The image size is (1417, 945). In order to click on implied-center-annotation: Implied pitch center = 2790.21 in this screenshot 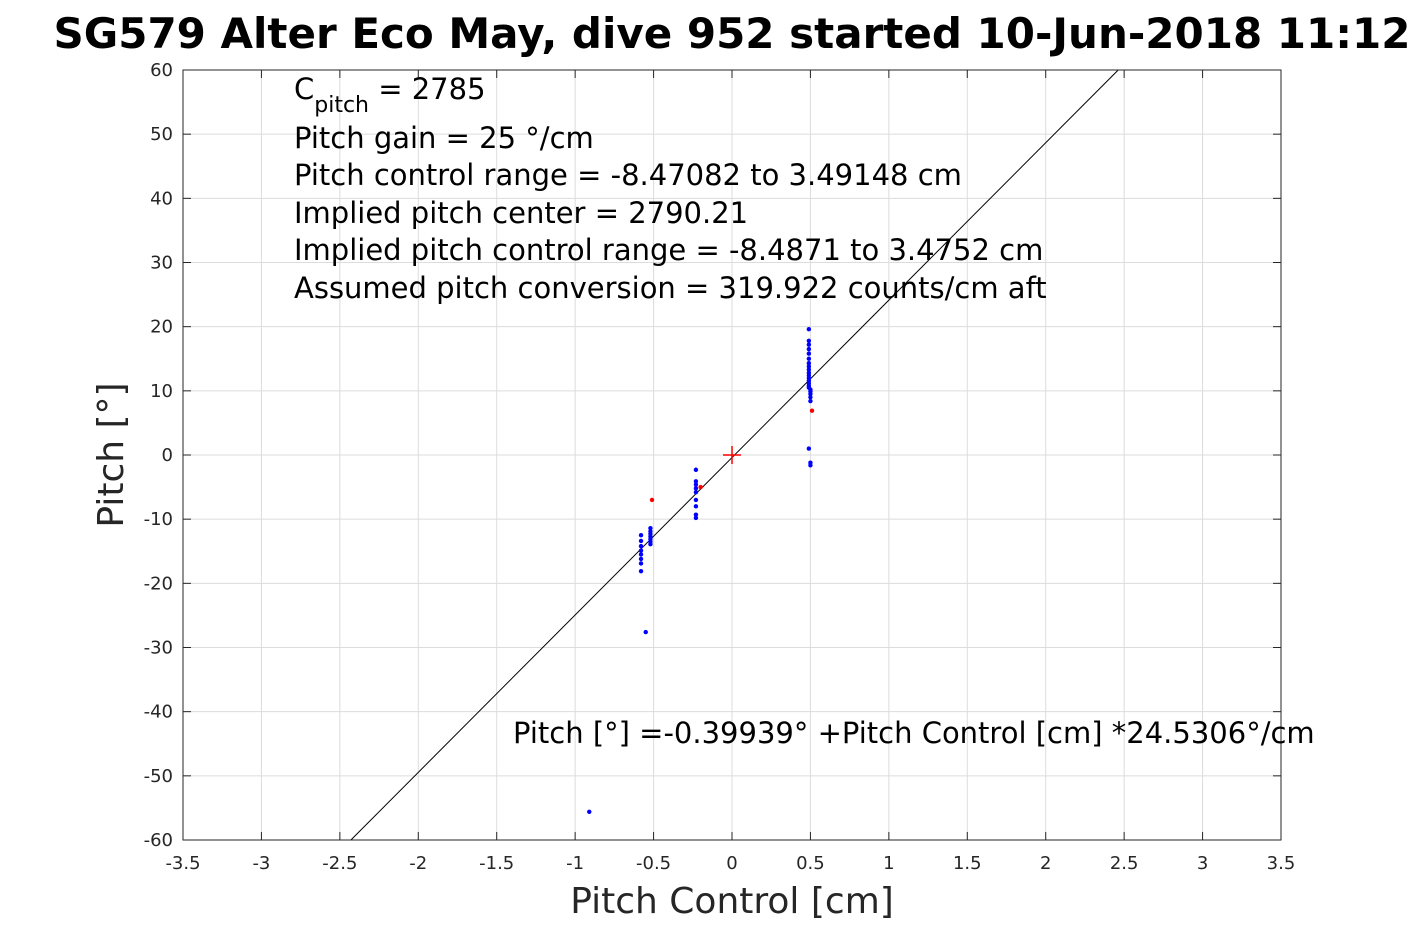, I will do `click(521, 213)`.